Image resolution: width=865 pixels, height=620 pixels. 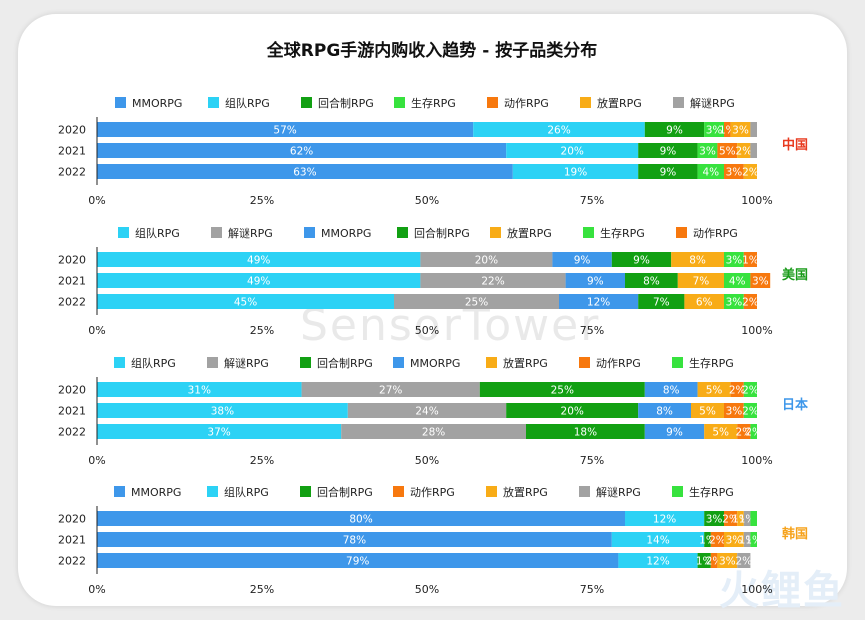 What do you see at coordinates (782, 591) in the screenshot?
I see `corner-logo-text: 火鲤鱼` at bounding box center [782, 591].